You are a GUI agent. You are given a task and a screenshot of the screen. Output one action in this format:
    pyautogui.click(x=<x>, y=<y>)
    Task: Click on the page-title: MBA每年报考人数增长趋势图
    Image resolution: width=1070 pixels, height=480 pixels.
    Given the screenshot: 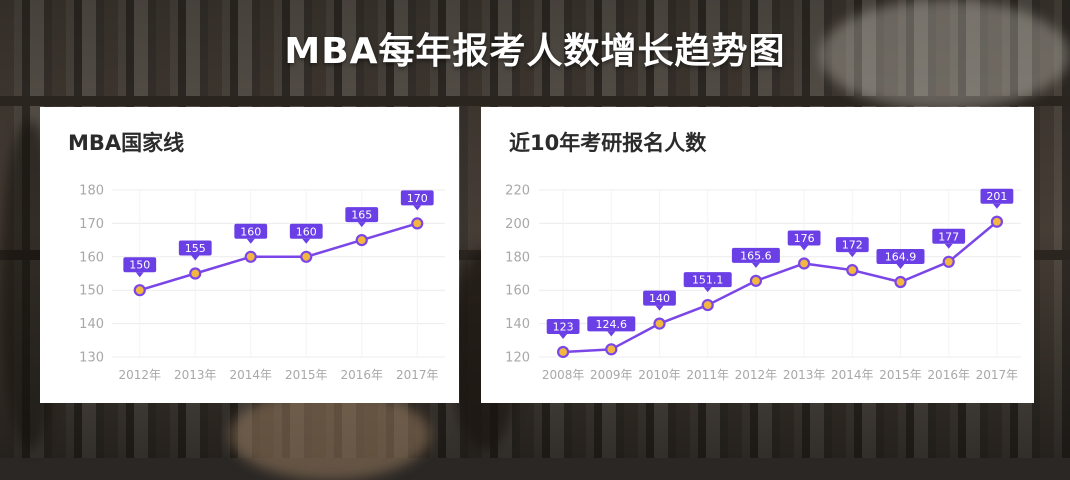 What is the action you would take?
    pyautogui.click(x=535, y=51)
    